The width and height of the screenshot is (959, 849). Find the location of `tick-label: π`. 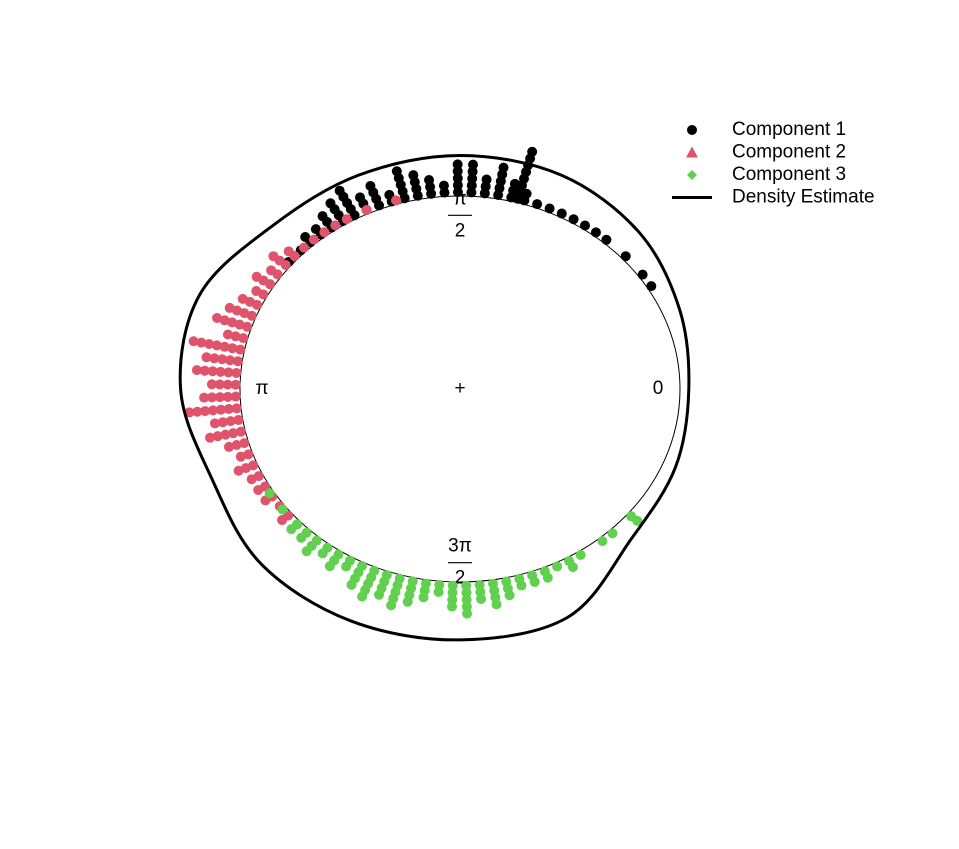

tick-label: π is located at coordinates (261, 388).